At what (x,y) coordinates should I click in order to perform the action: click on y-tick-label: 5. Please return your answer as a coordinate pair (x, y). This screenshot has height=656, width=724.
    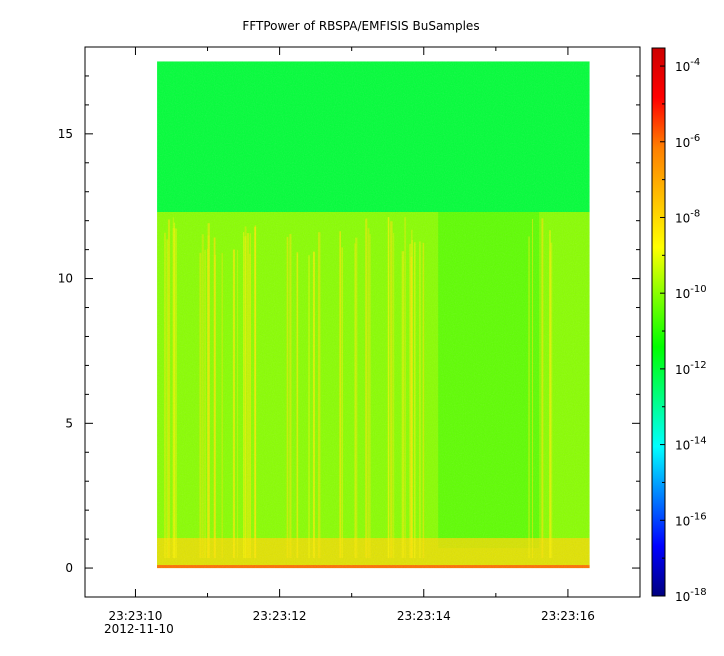
    Looking at the image, I should click on (69, 423).